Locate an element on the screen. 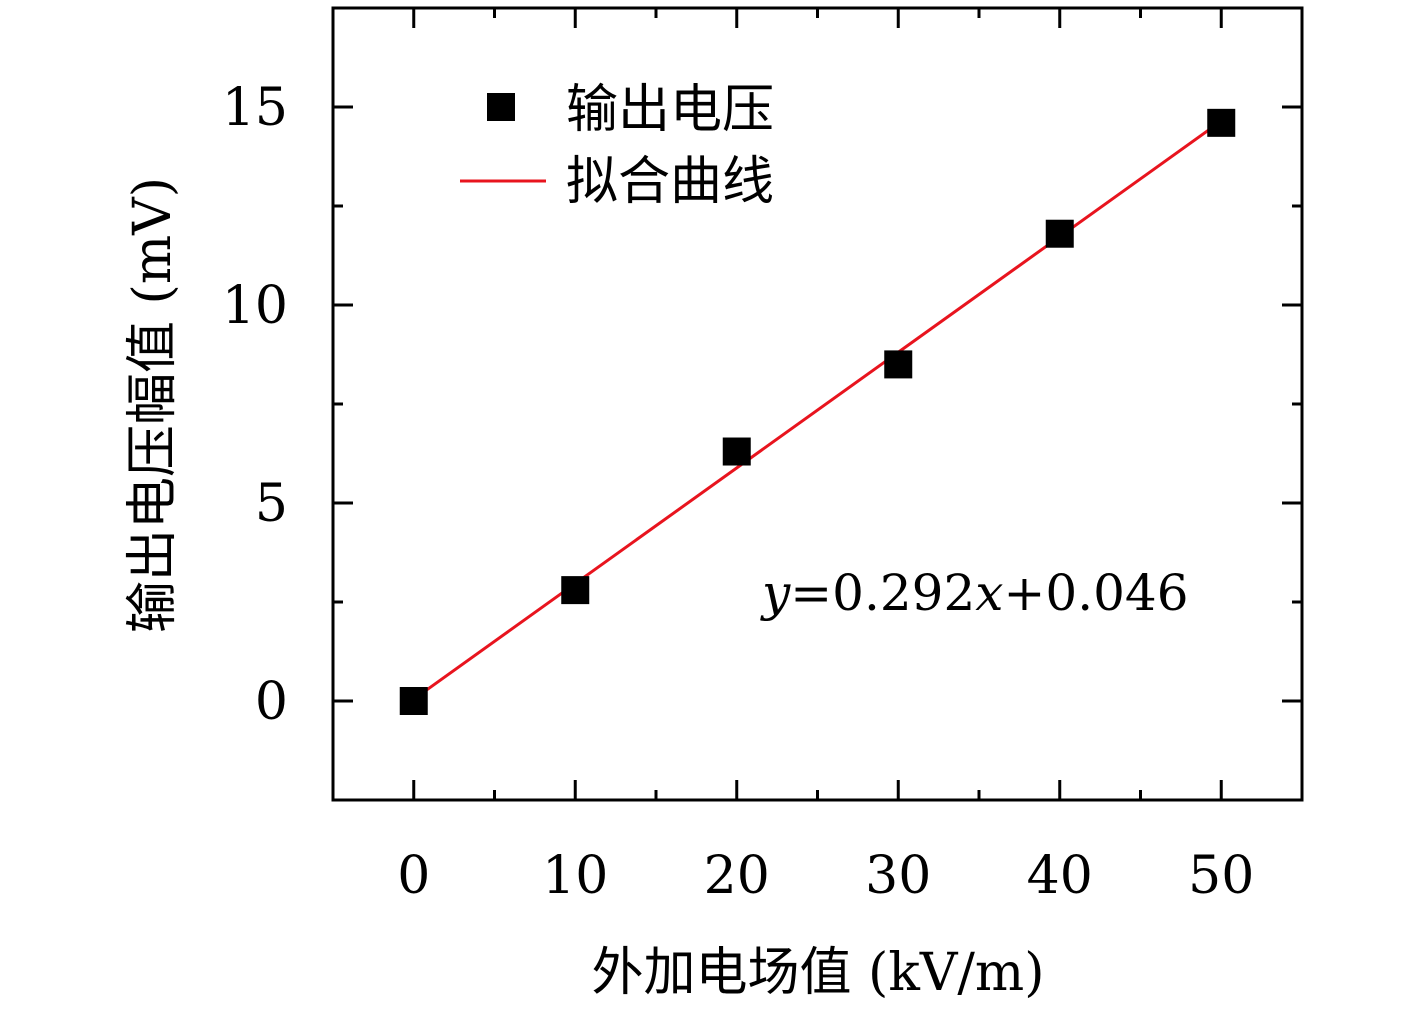  legend-marker-scatter is located at coordinates (501, 107).